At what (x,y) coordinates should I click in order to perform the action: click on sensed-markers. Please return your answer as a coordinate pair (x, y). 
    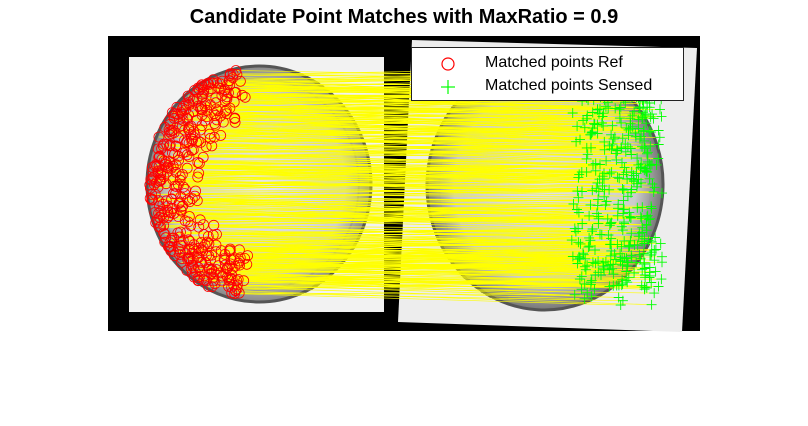
    Looking at the image, I should click on (616, 186).